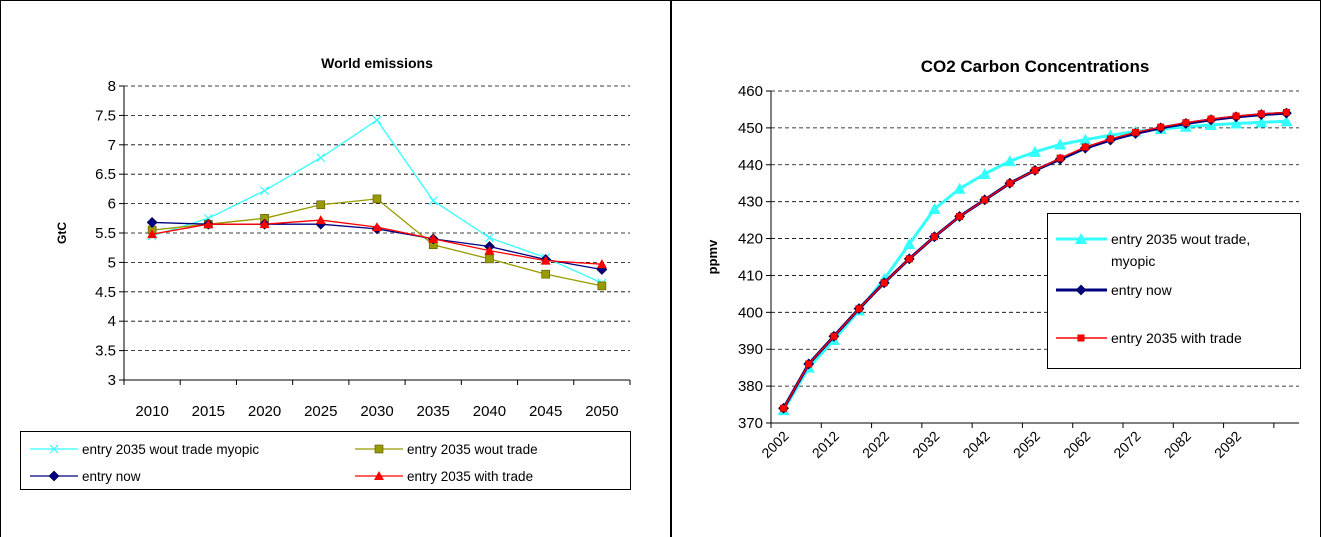  I want to click on y-axis-label: GtC, so click(62, 233).